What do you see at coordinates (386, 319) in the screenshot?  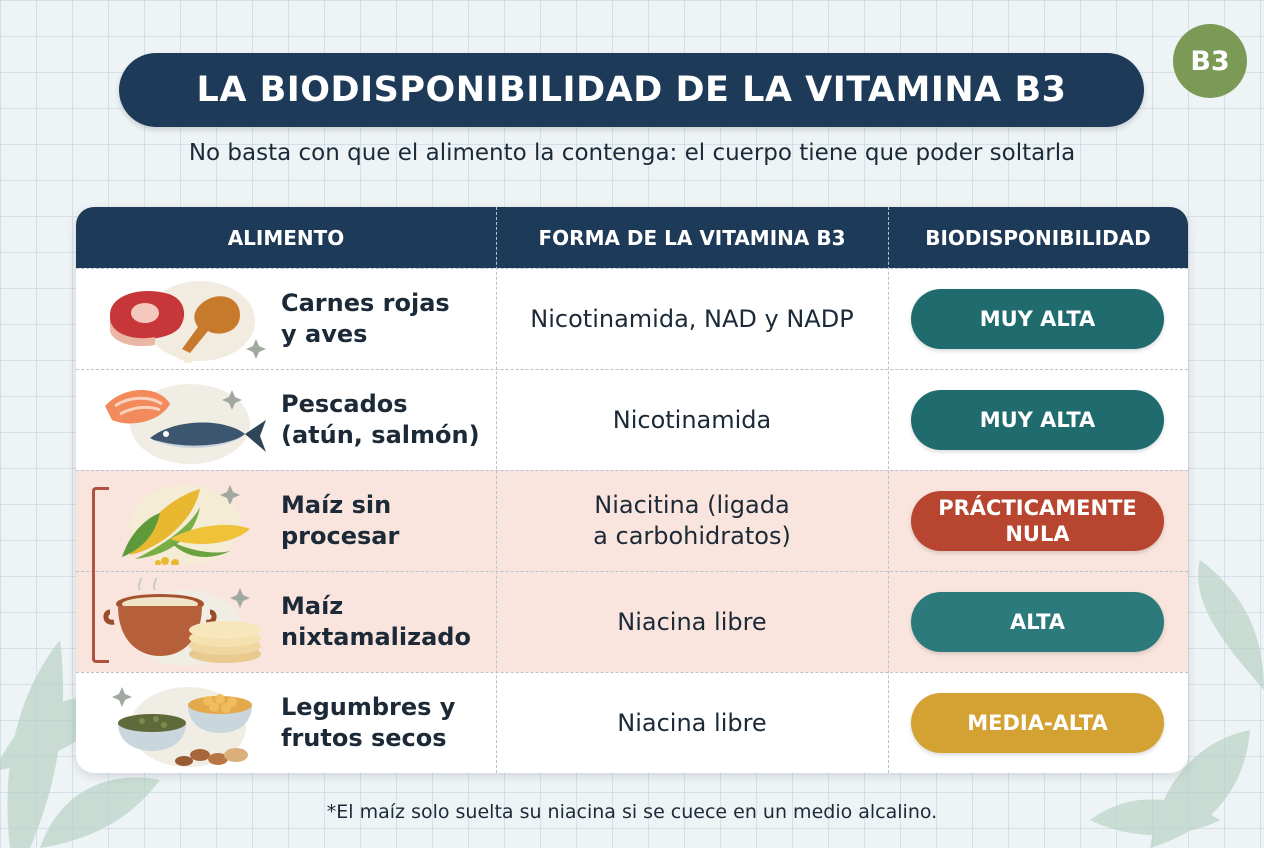 I see `food-name: Carnes rojas y aves` at bounding box center [386, 319].